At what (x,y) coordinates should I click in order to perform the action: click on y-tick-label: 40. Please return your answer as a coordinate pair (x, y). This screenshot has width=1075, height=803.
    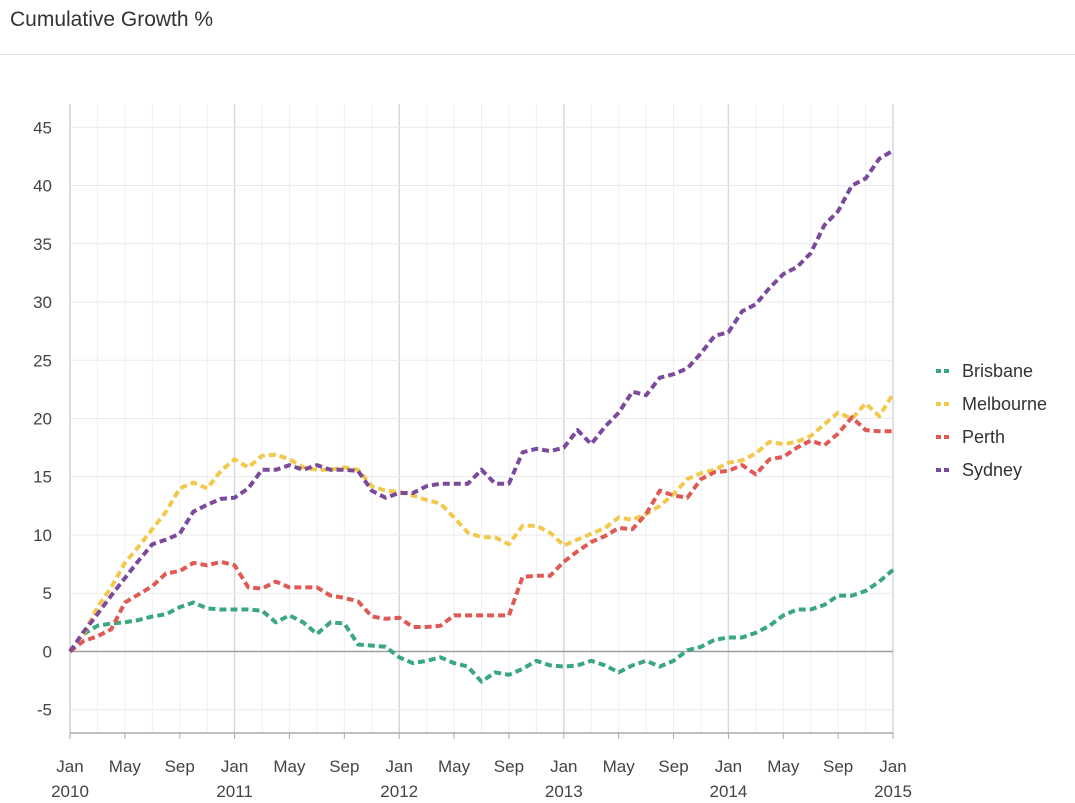
    Looking at the image, I should click on (42, 186).